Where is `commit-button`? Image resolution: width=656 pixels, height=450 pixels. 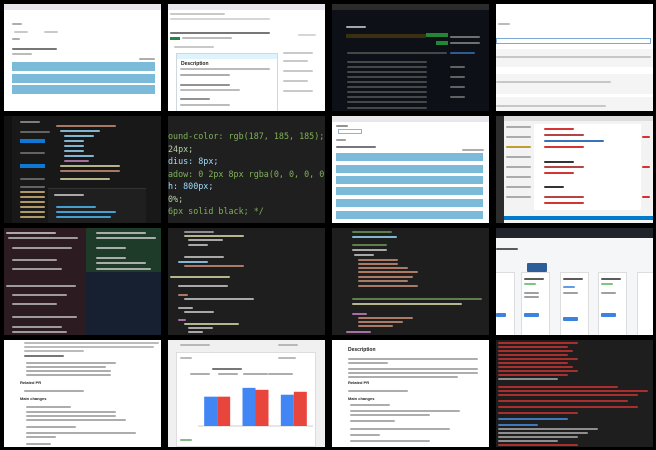
commit-button is located at coordinates (32, 141).